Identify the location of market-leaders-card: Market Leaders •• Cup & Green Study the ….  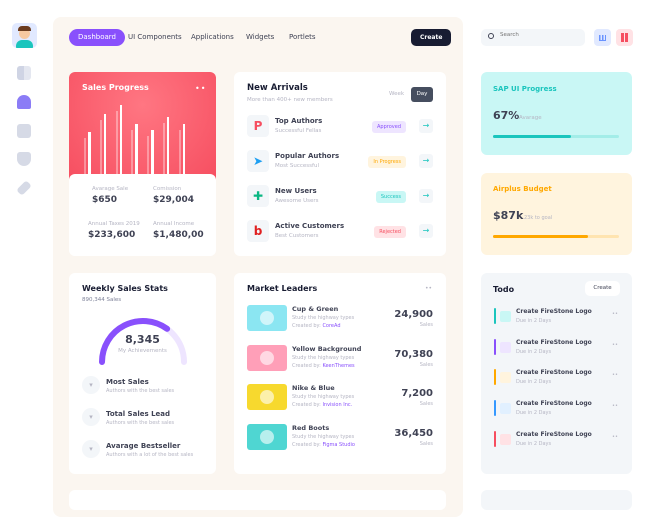
(340, 373).